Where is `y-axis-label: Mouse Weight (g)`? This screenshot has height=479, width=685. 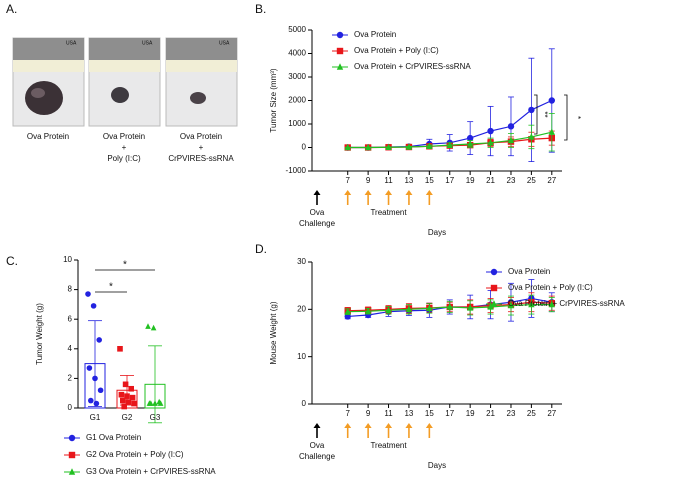 y-axis-label: Mouse Weight (g) is located at coordinates (273, 332).